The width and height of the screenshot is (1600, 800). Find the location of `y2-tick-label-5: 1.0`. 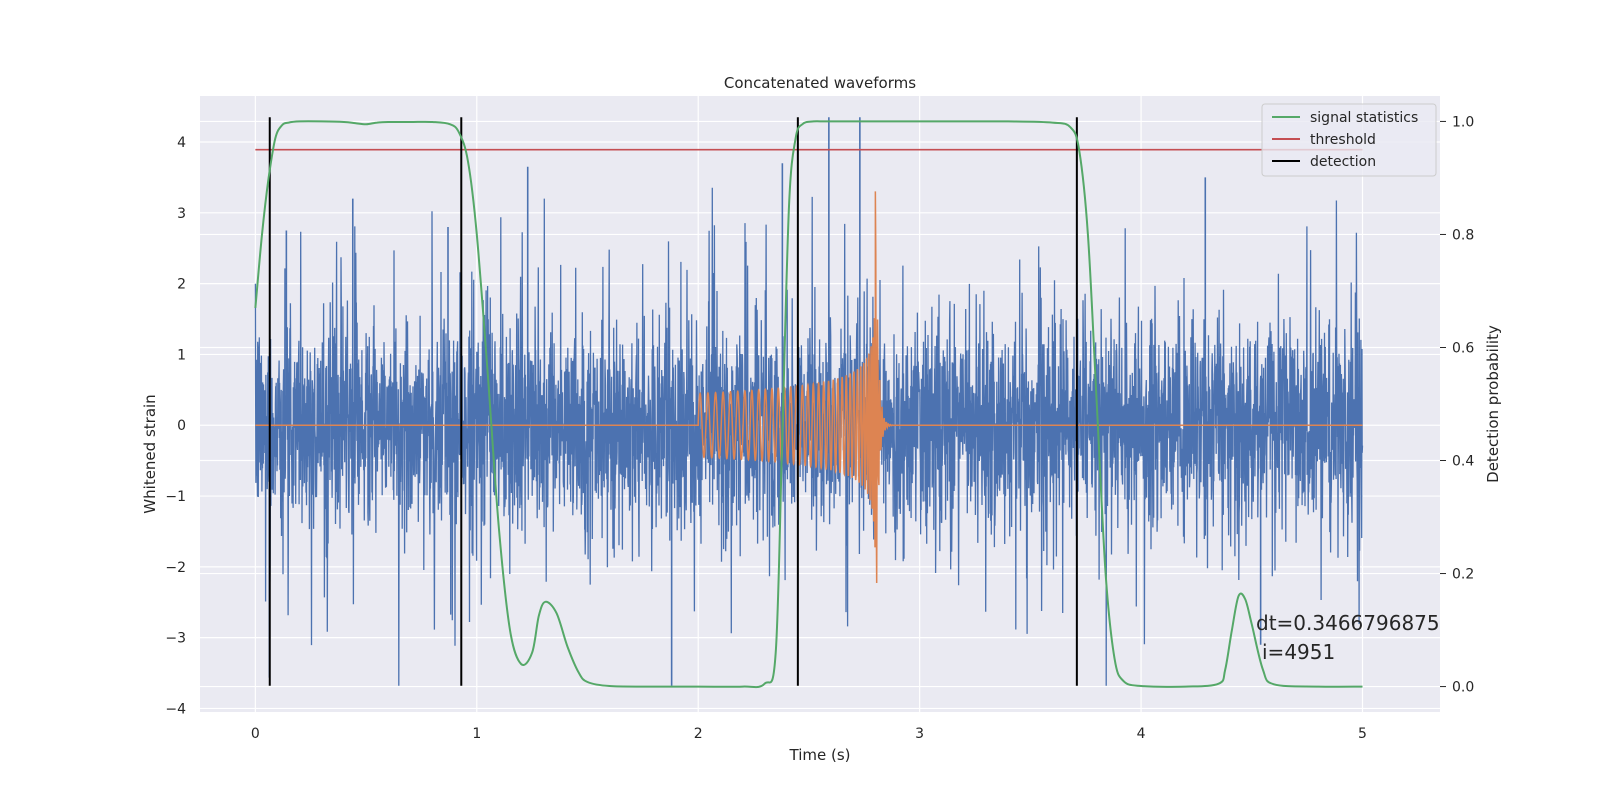

y2-tick-label-5: 1.0 is located at coordinates (1463, 122).